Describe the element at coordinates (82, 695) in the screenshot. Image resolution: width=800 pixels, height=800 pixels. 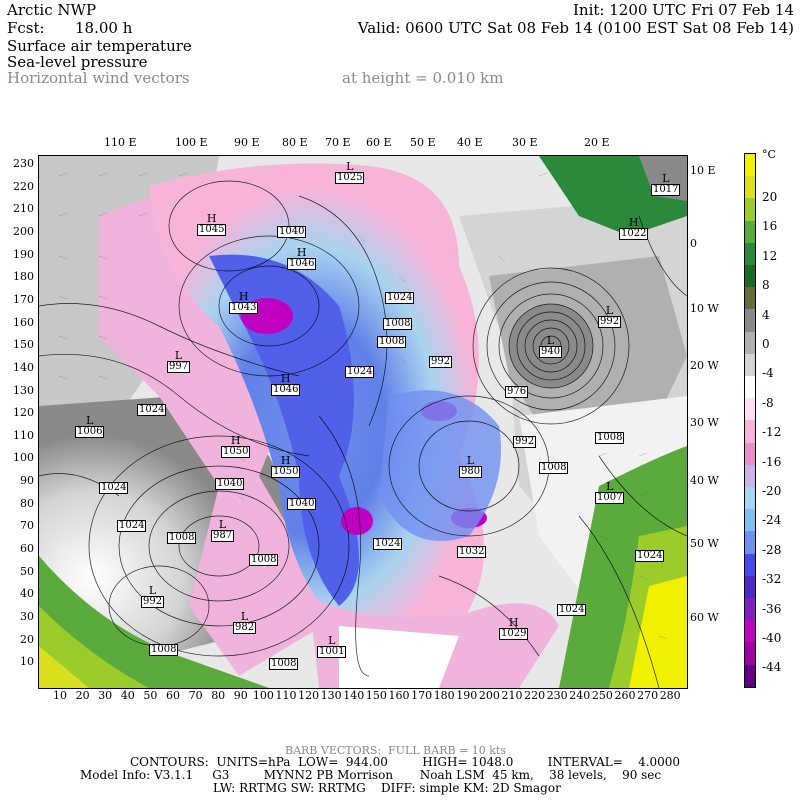
I see `x-tick-label: 20` at that location.